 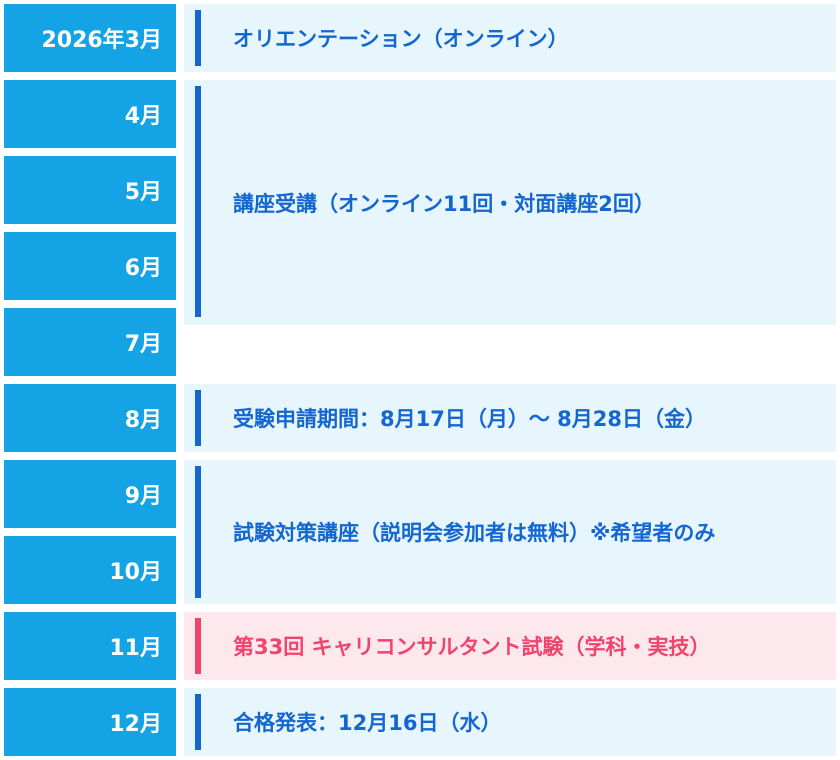 I want to click on month-label: 12月, so click(x=135, y=724).